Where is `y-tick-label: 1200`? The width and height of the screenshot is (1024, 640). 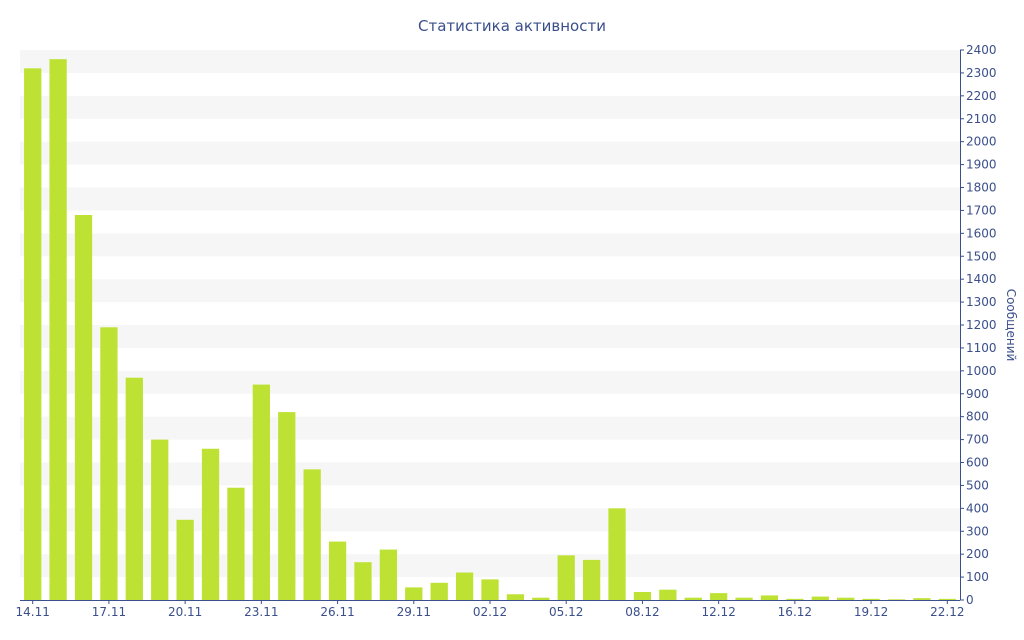
y-tick-label: 1200 is located at coordinates (981, 325).